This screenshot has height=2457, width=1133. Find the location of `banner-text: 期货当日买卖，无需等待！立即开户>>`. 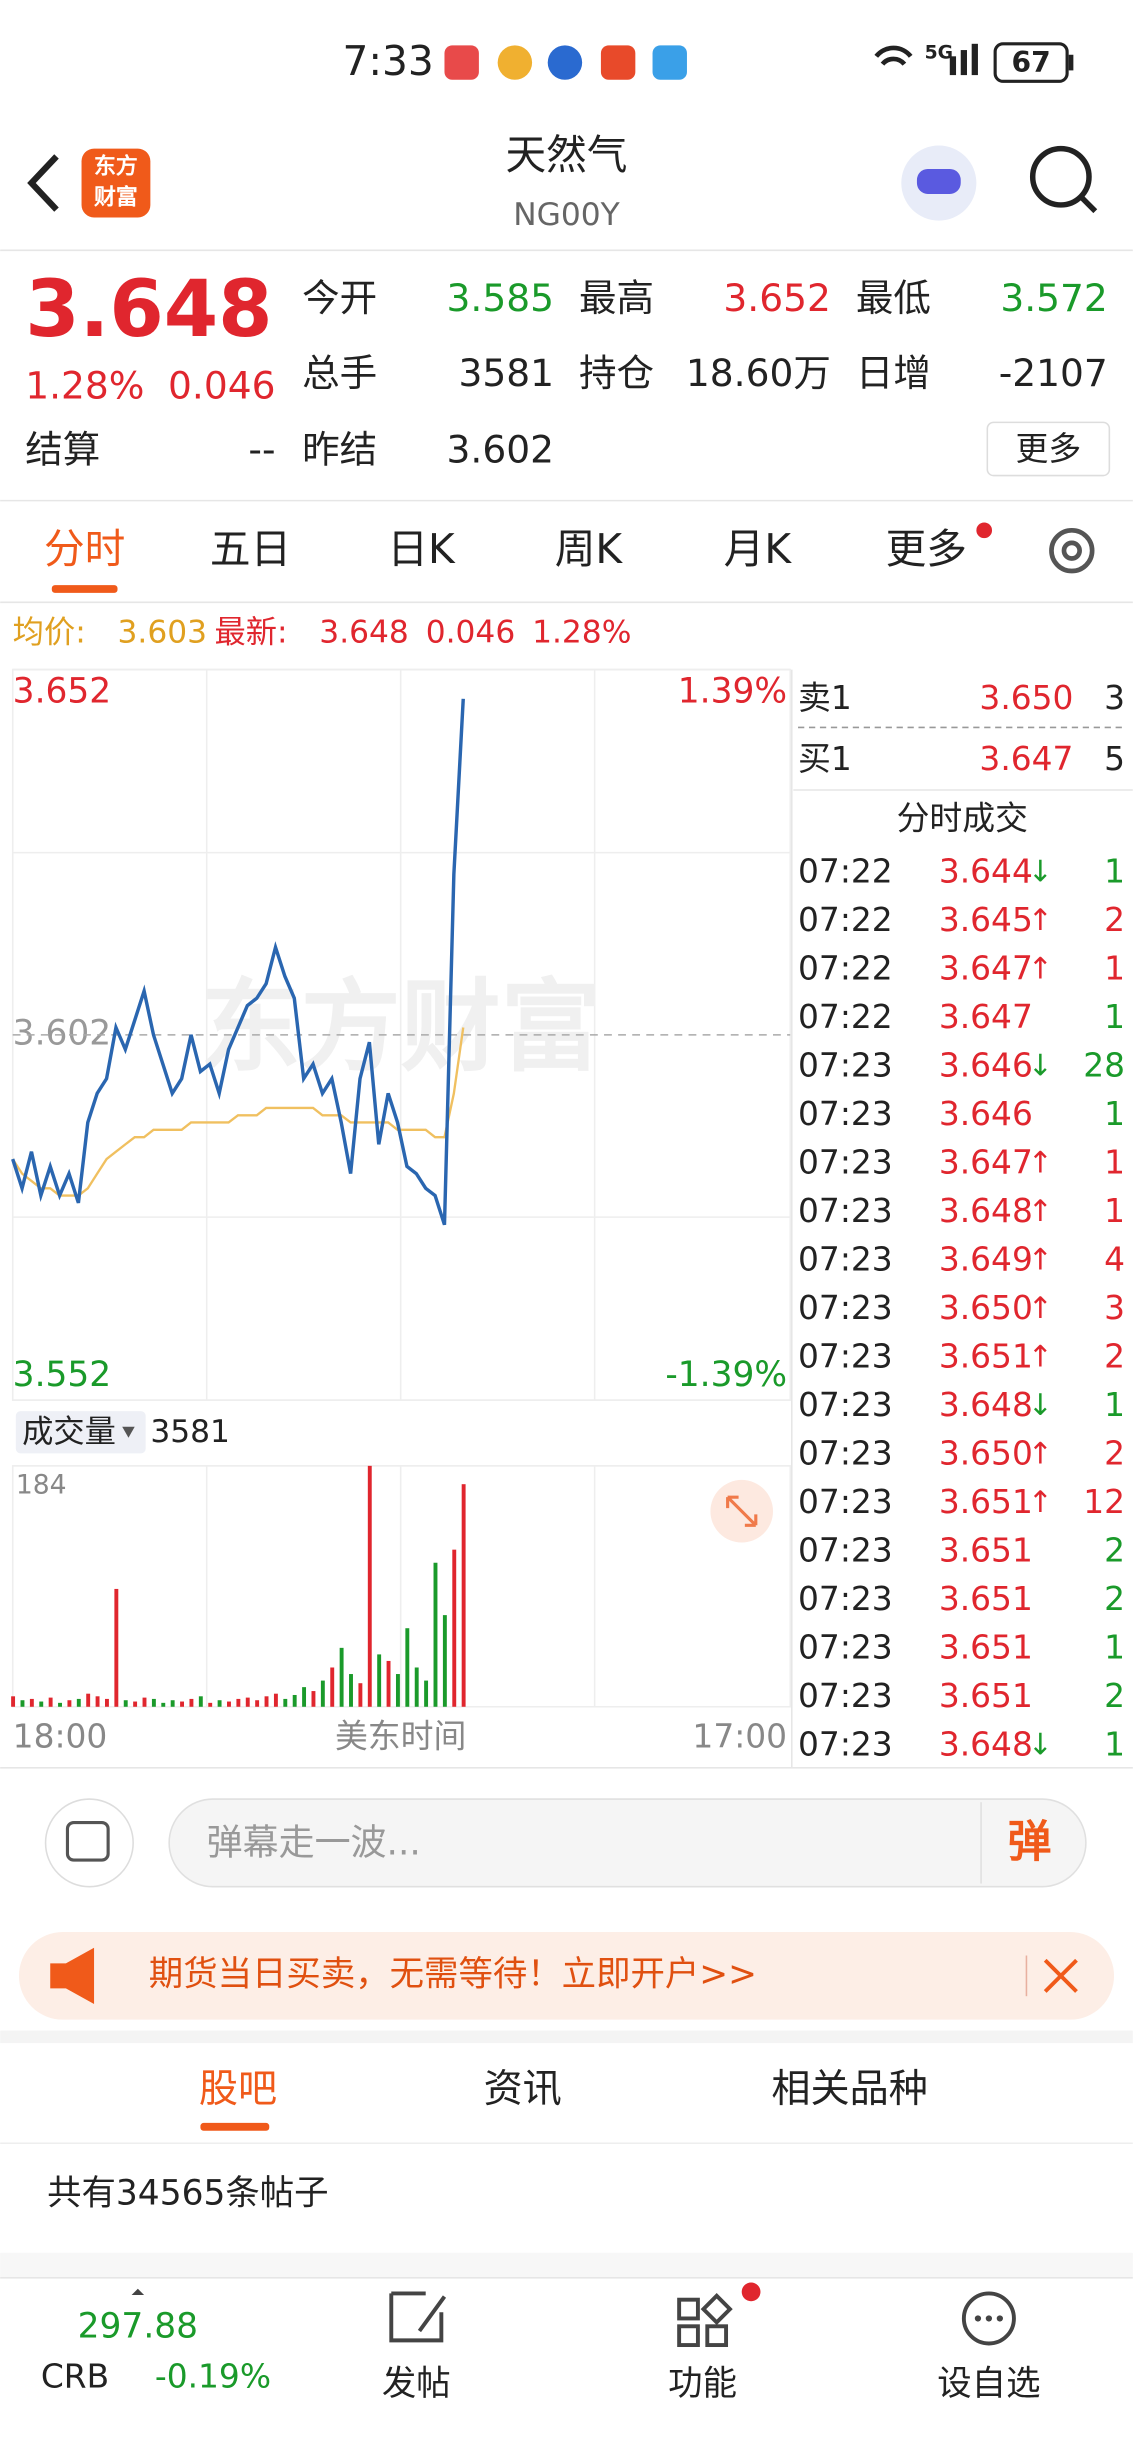

banner-text: 期货当日买卖，无需等待！立即开户>> is located at coordinates (453, 1974).